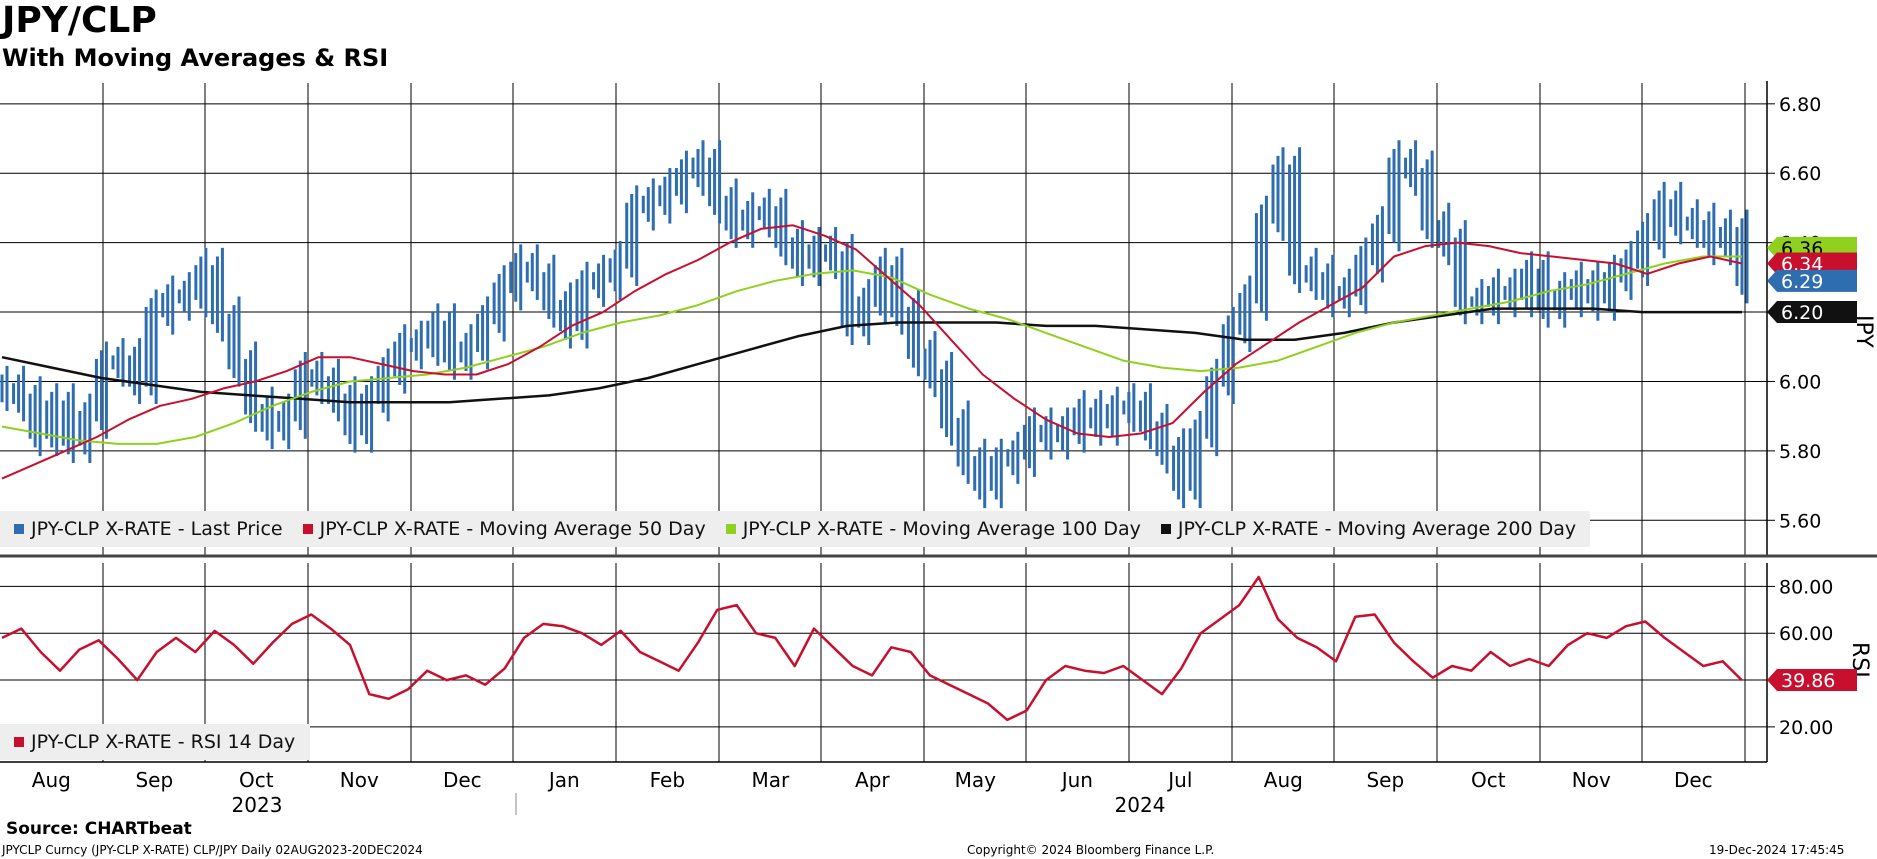  What do you see at coordinates (1802, 313) in the screenshot?
I see `ma200-last-tag-text: 6.20` at bounding box center [1802, 313].